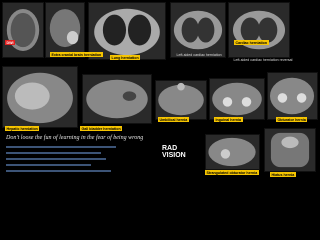 Image resolution: width=320 pixels, height=240 pixels. What do you see at coordinates (174, 155) in the screenshot?
I see `logo-text: VISION` at bounding box center [174, 155].